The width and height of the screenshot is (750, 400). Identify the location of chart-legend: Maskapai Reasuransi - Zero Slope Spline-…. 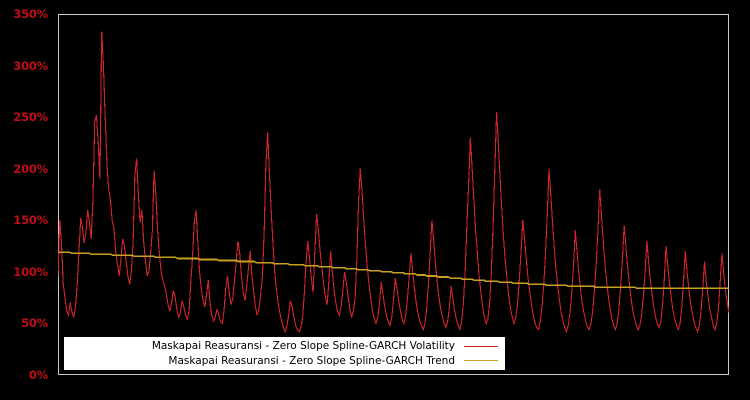
(284, 353).